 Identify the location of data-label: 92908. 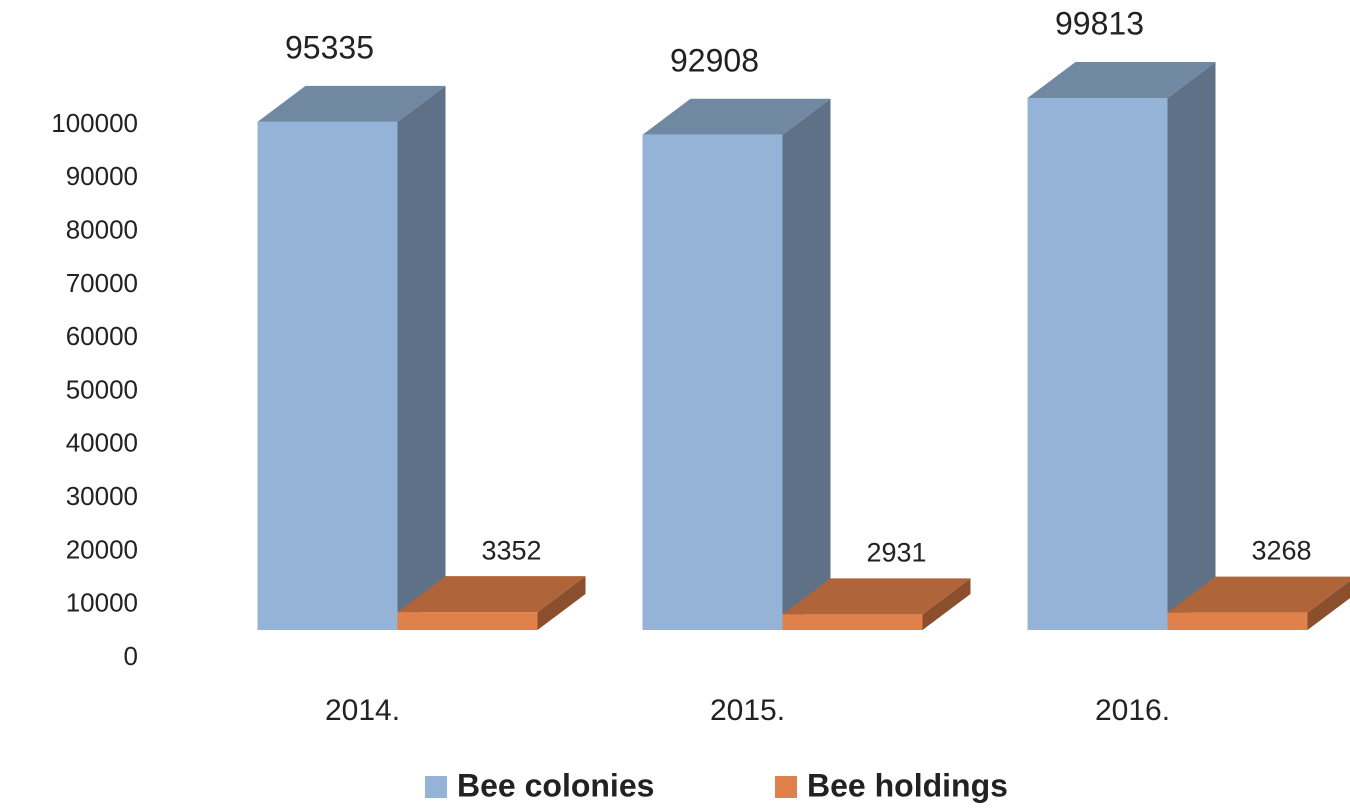
(714, 60).